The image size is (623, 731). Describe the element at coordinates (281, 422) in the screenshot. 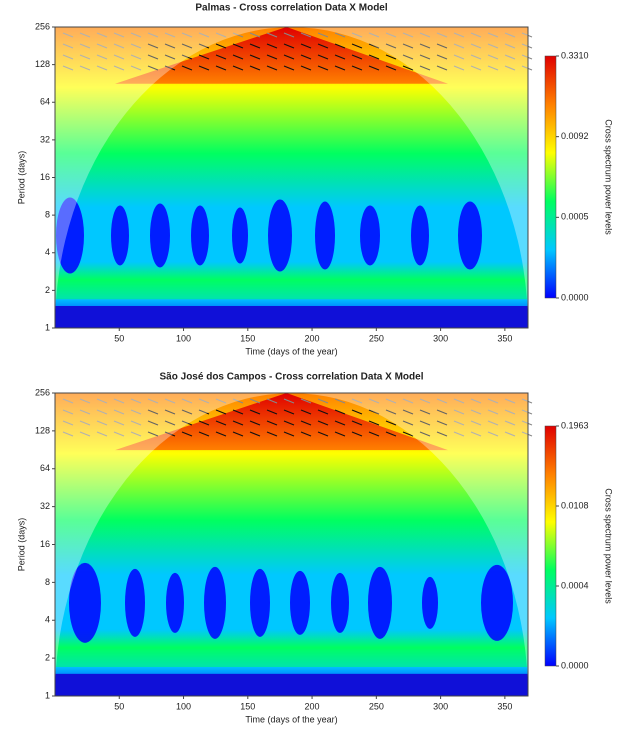

I see `high-power-region` at that location.